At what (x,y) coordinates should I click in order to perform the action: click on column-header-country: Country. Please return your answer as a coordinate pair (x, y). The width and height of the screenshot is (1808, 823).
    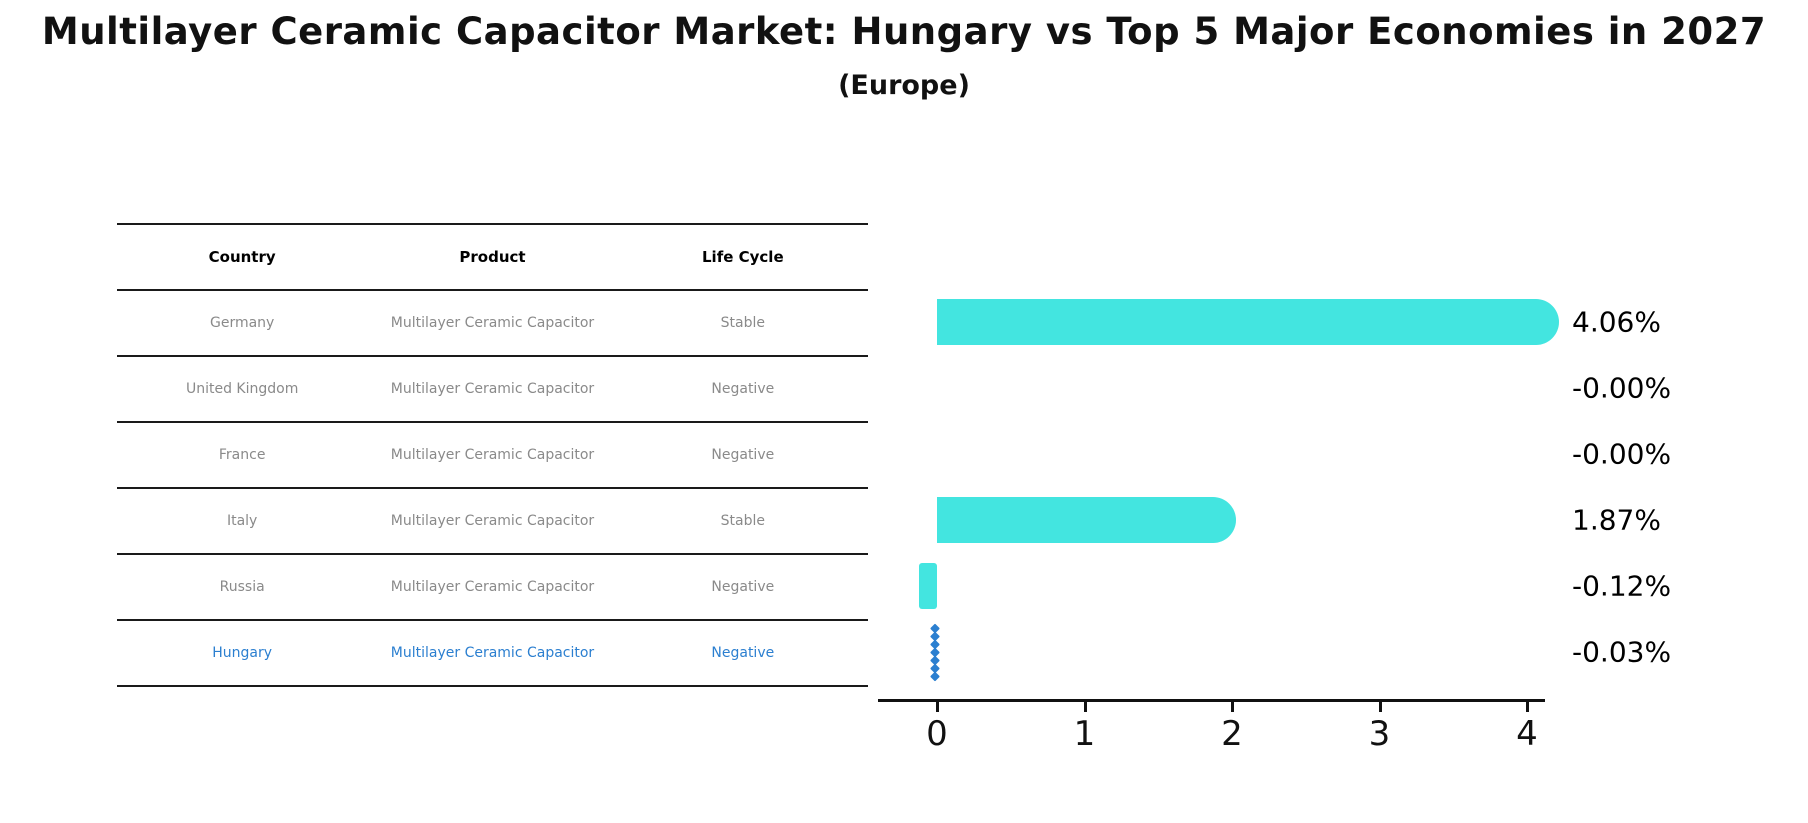
    Looking at the image, I should click on (242, 257).